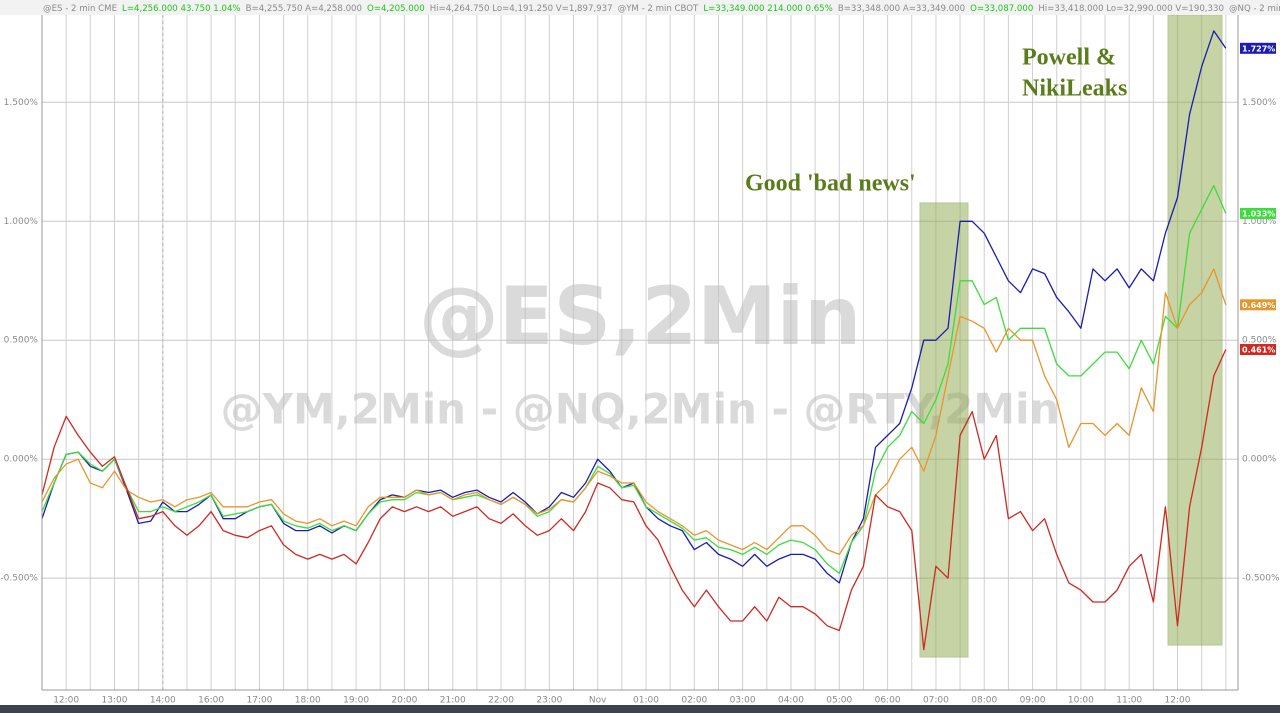 The height and width of the screenshot is (713, 1280). Describe the element at coordinates (646, 701) in the screenshot. I see `x-tick-label: 01:00` at that location.